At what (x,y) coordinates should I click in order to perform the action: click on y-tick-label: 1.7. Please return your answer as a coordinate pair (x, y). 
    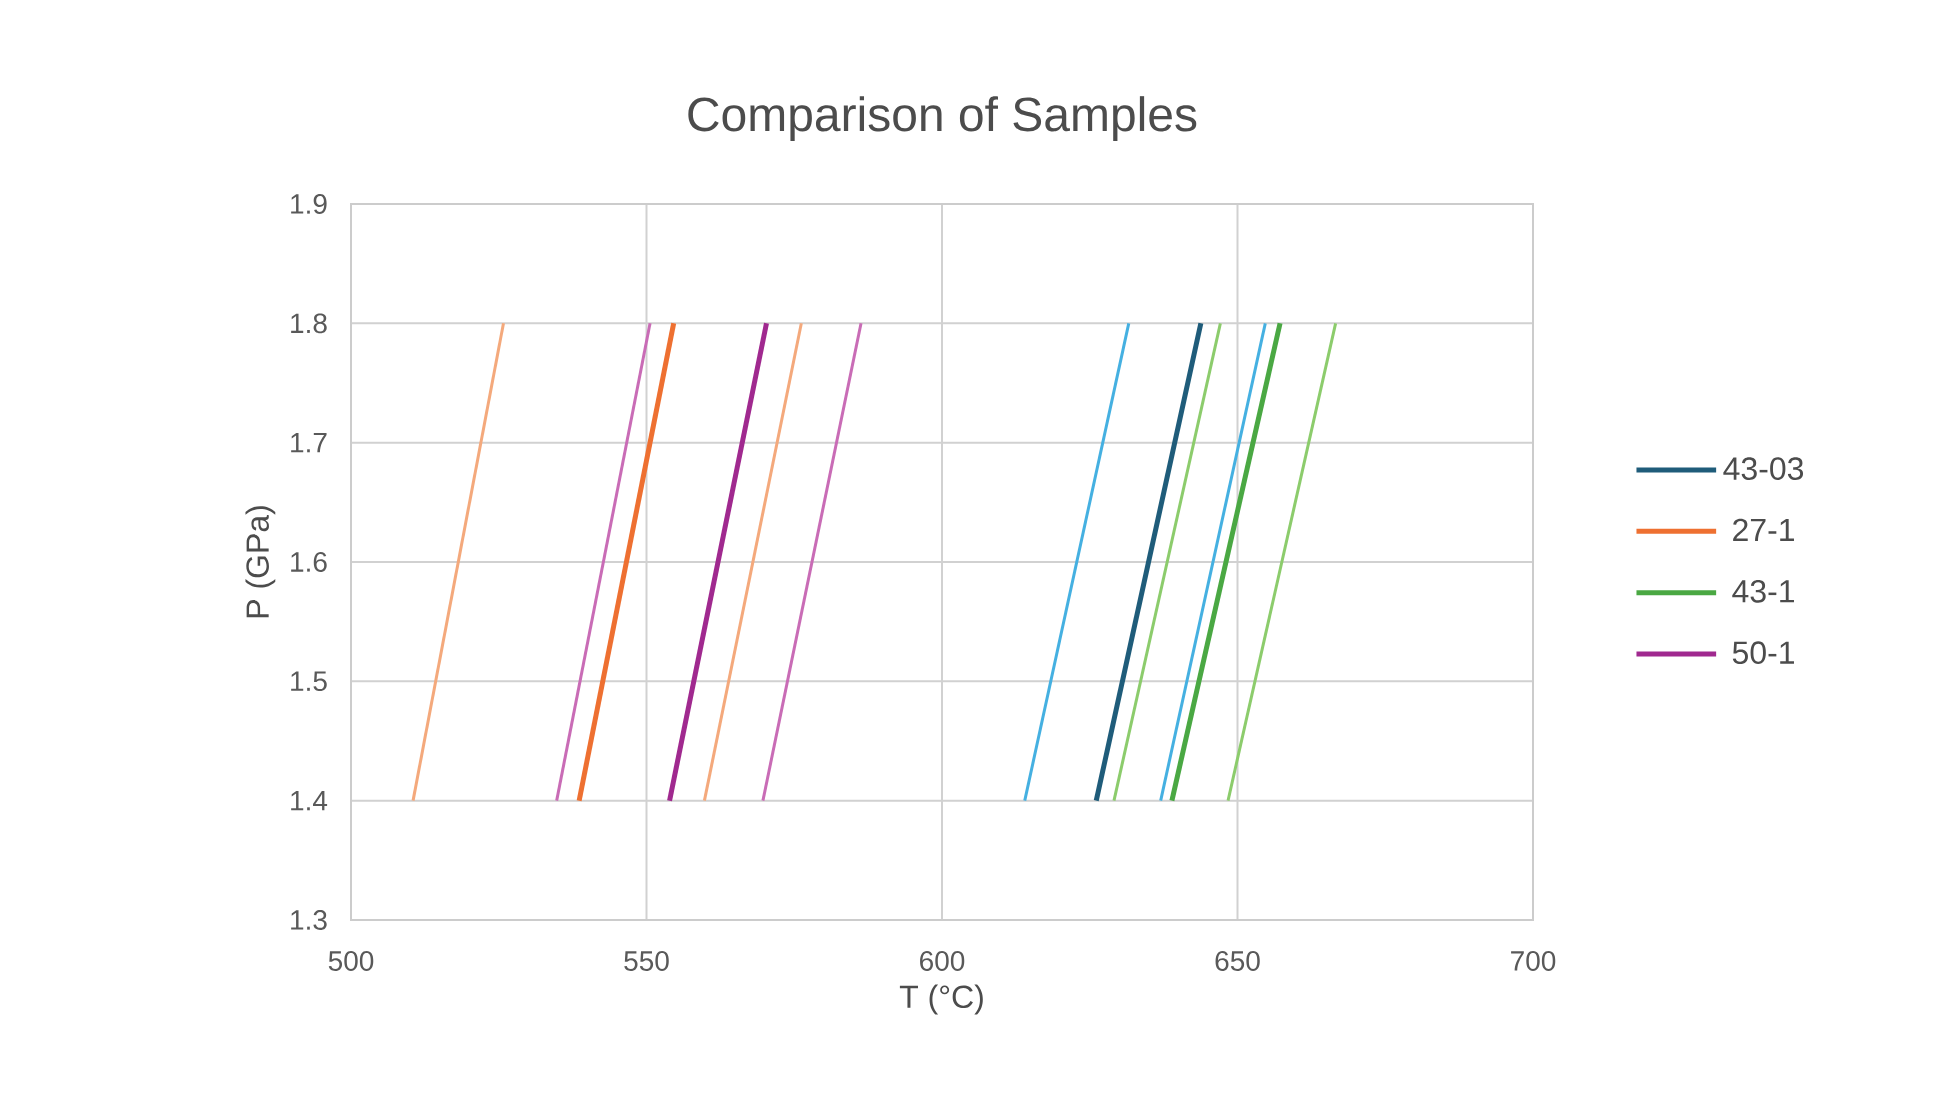
    Looking at the image, I should click on (309, 443).